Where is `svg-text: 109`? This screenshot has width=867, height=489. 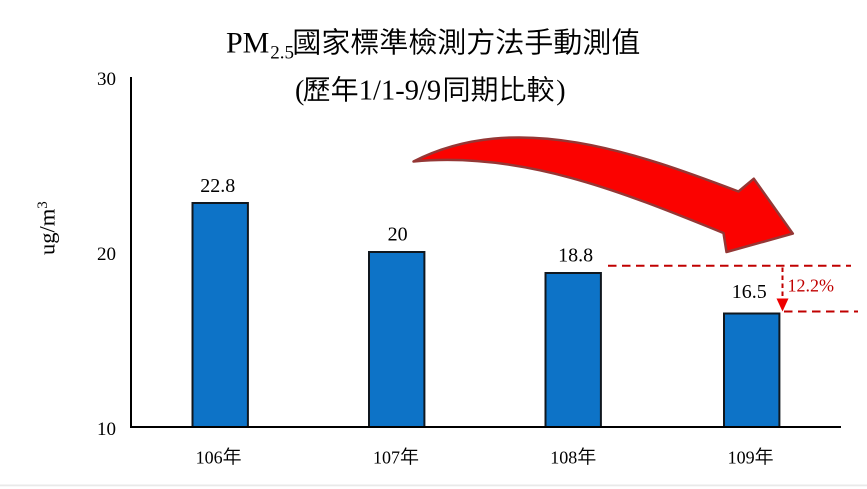 svg-text: 109 is located at coordinates (741, 457).